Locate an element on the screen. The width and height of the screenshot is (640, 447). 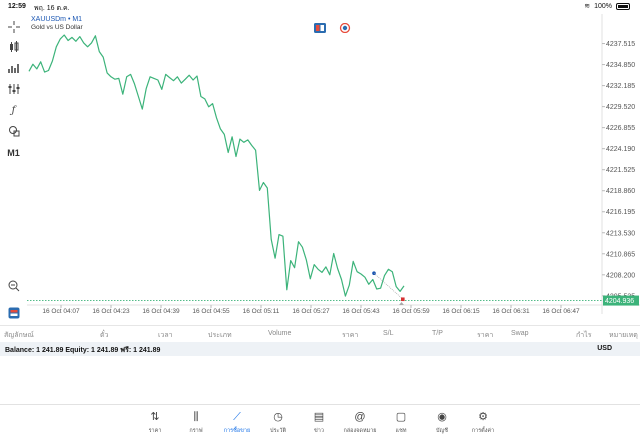
y-tick-label: 4218.860 is located at coordinates (620, 191).